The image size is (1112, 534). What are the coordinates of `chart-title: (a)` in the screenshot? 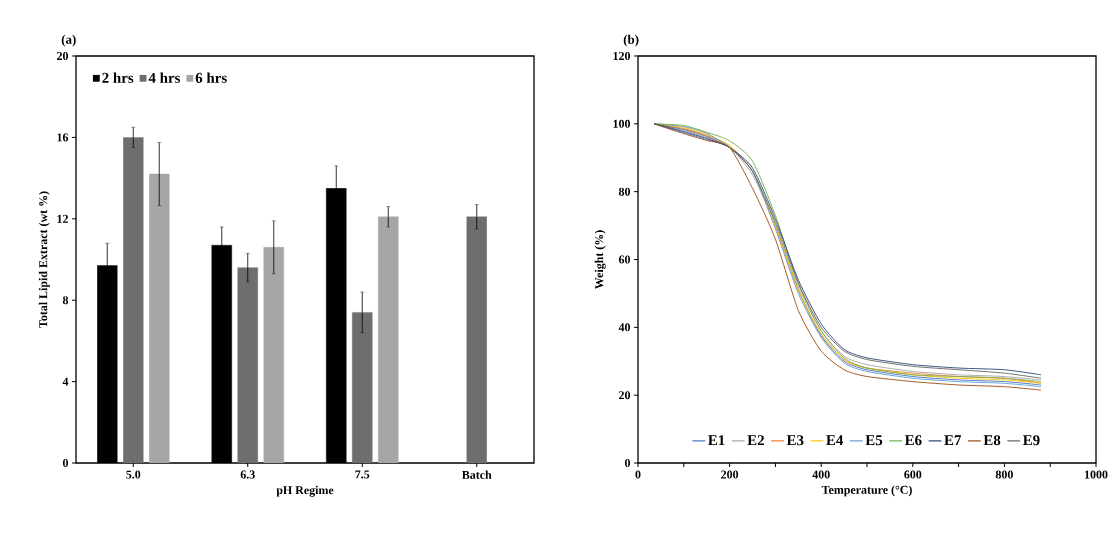 It's located at (68, 40).